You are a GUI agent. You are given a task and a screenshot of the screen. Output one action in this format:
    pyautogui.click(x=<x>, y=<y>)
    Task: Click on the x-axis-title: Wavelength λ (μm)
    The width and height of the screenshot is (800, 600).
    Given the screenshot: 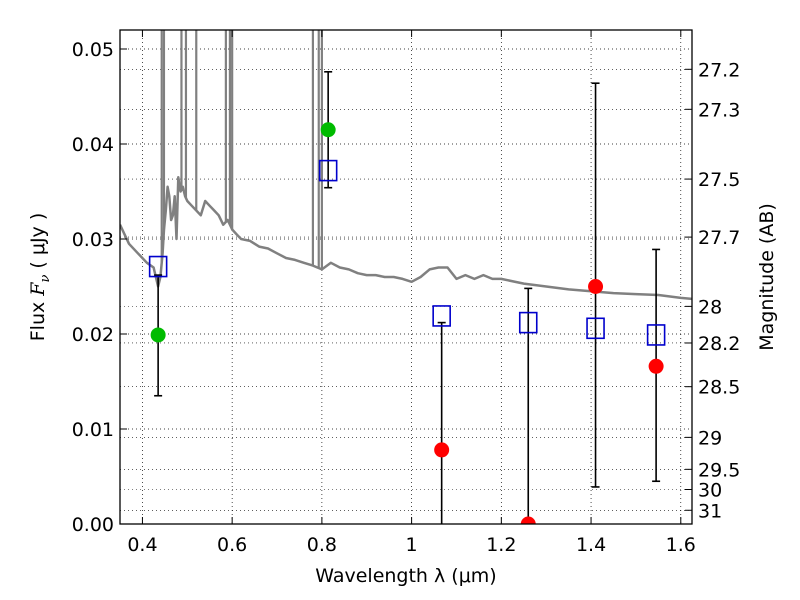 What is the action you would take?
    pyautogui.click(x=405, y=576)
    